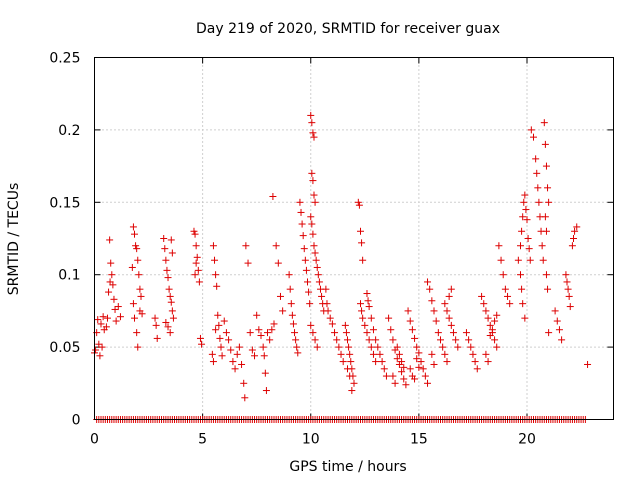 The width and height of the screenshot is (640, 480). I want to click on x-tick-label: 0, so click(94, 440).